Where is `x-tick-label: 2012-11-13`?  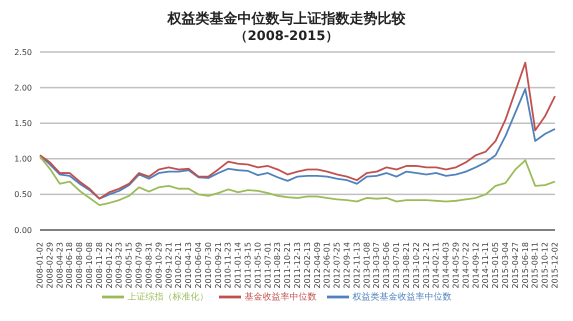 x-tick-label: 2012-11-13 is located at coordinates (357, 265).